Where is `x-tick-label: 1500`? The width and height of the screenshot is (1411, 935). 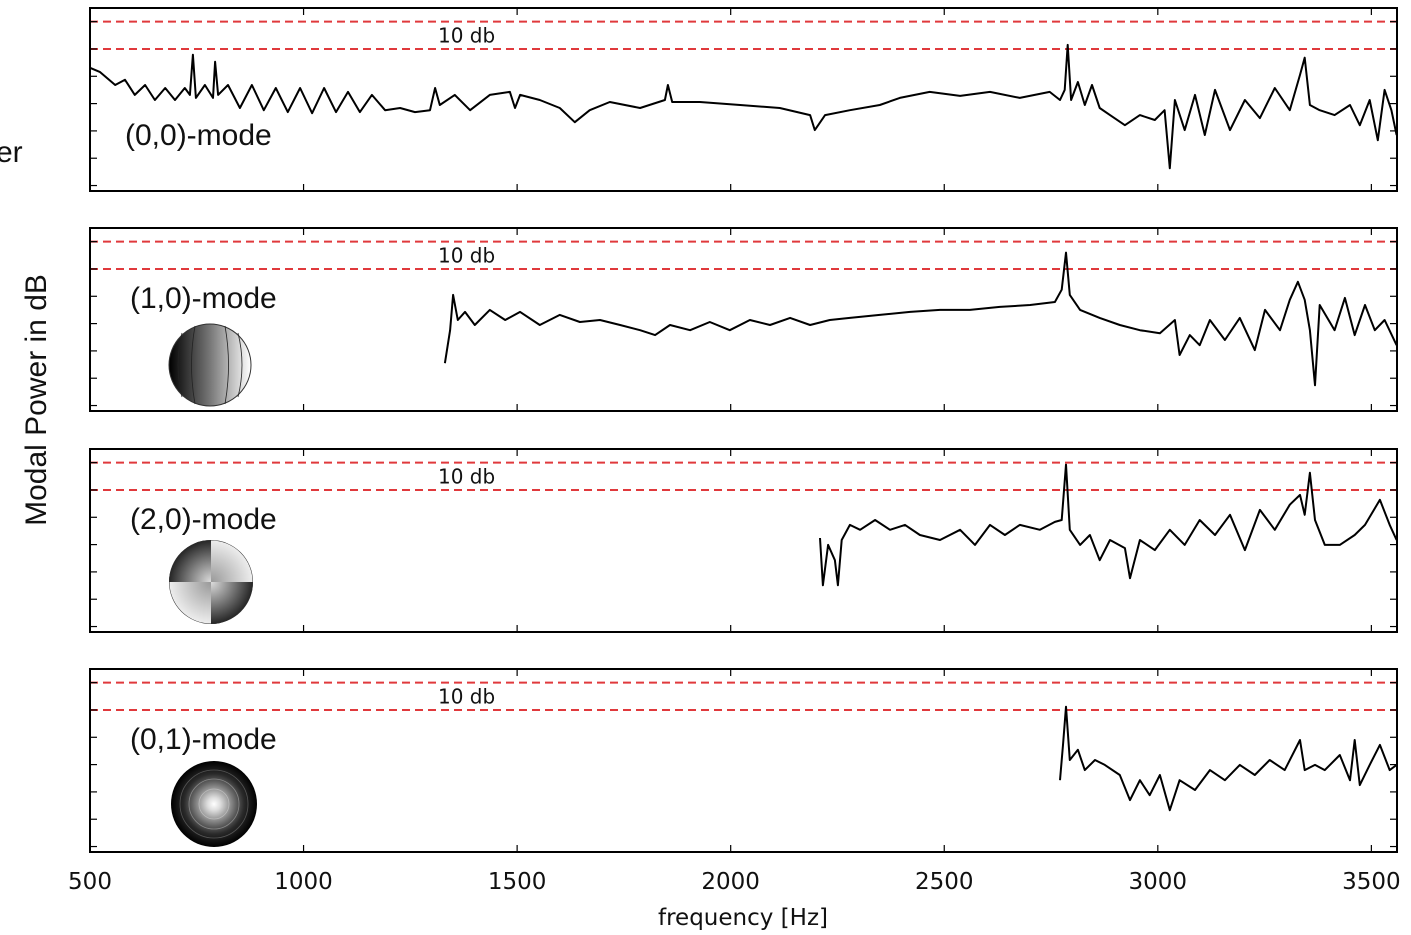 x-tick-label: 1500 is located at coordinates (517, 882).